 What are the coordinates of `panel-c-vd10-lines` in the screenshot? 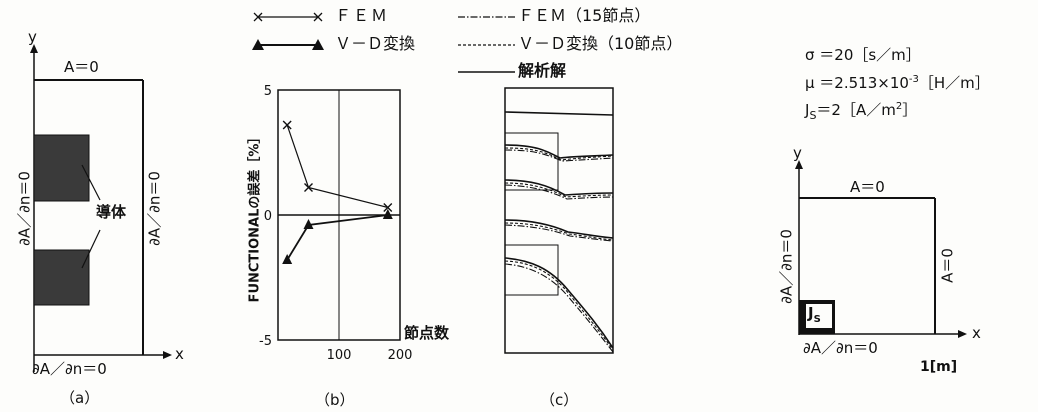 It's located at (559, 249).